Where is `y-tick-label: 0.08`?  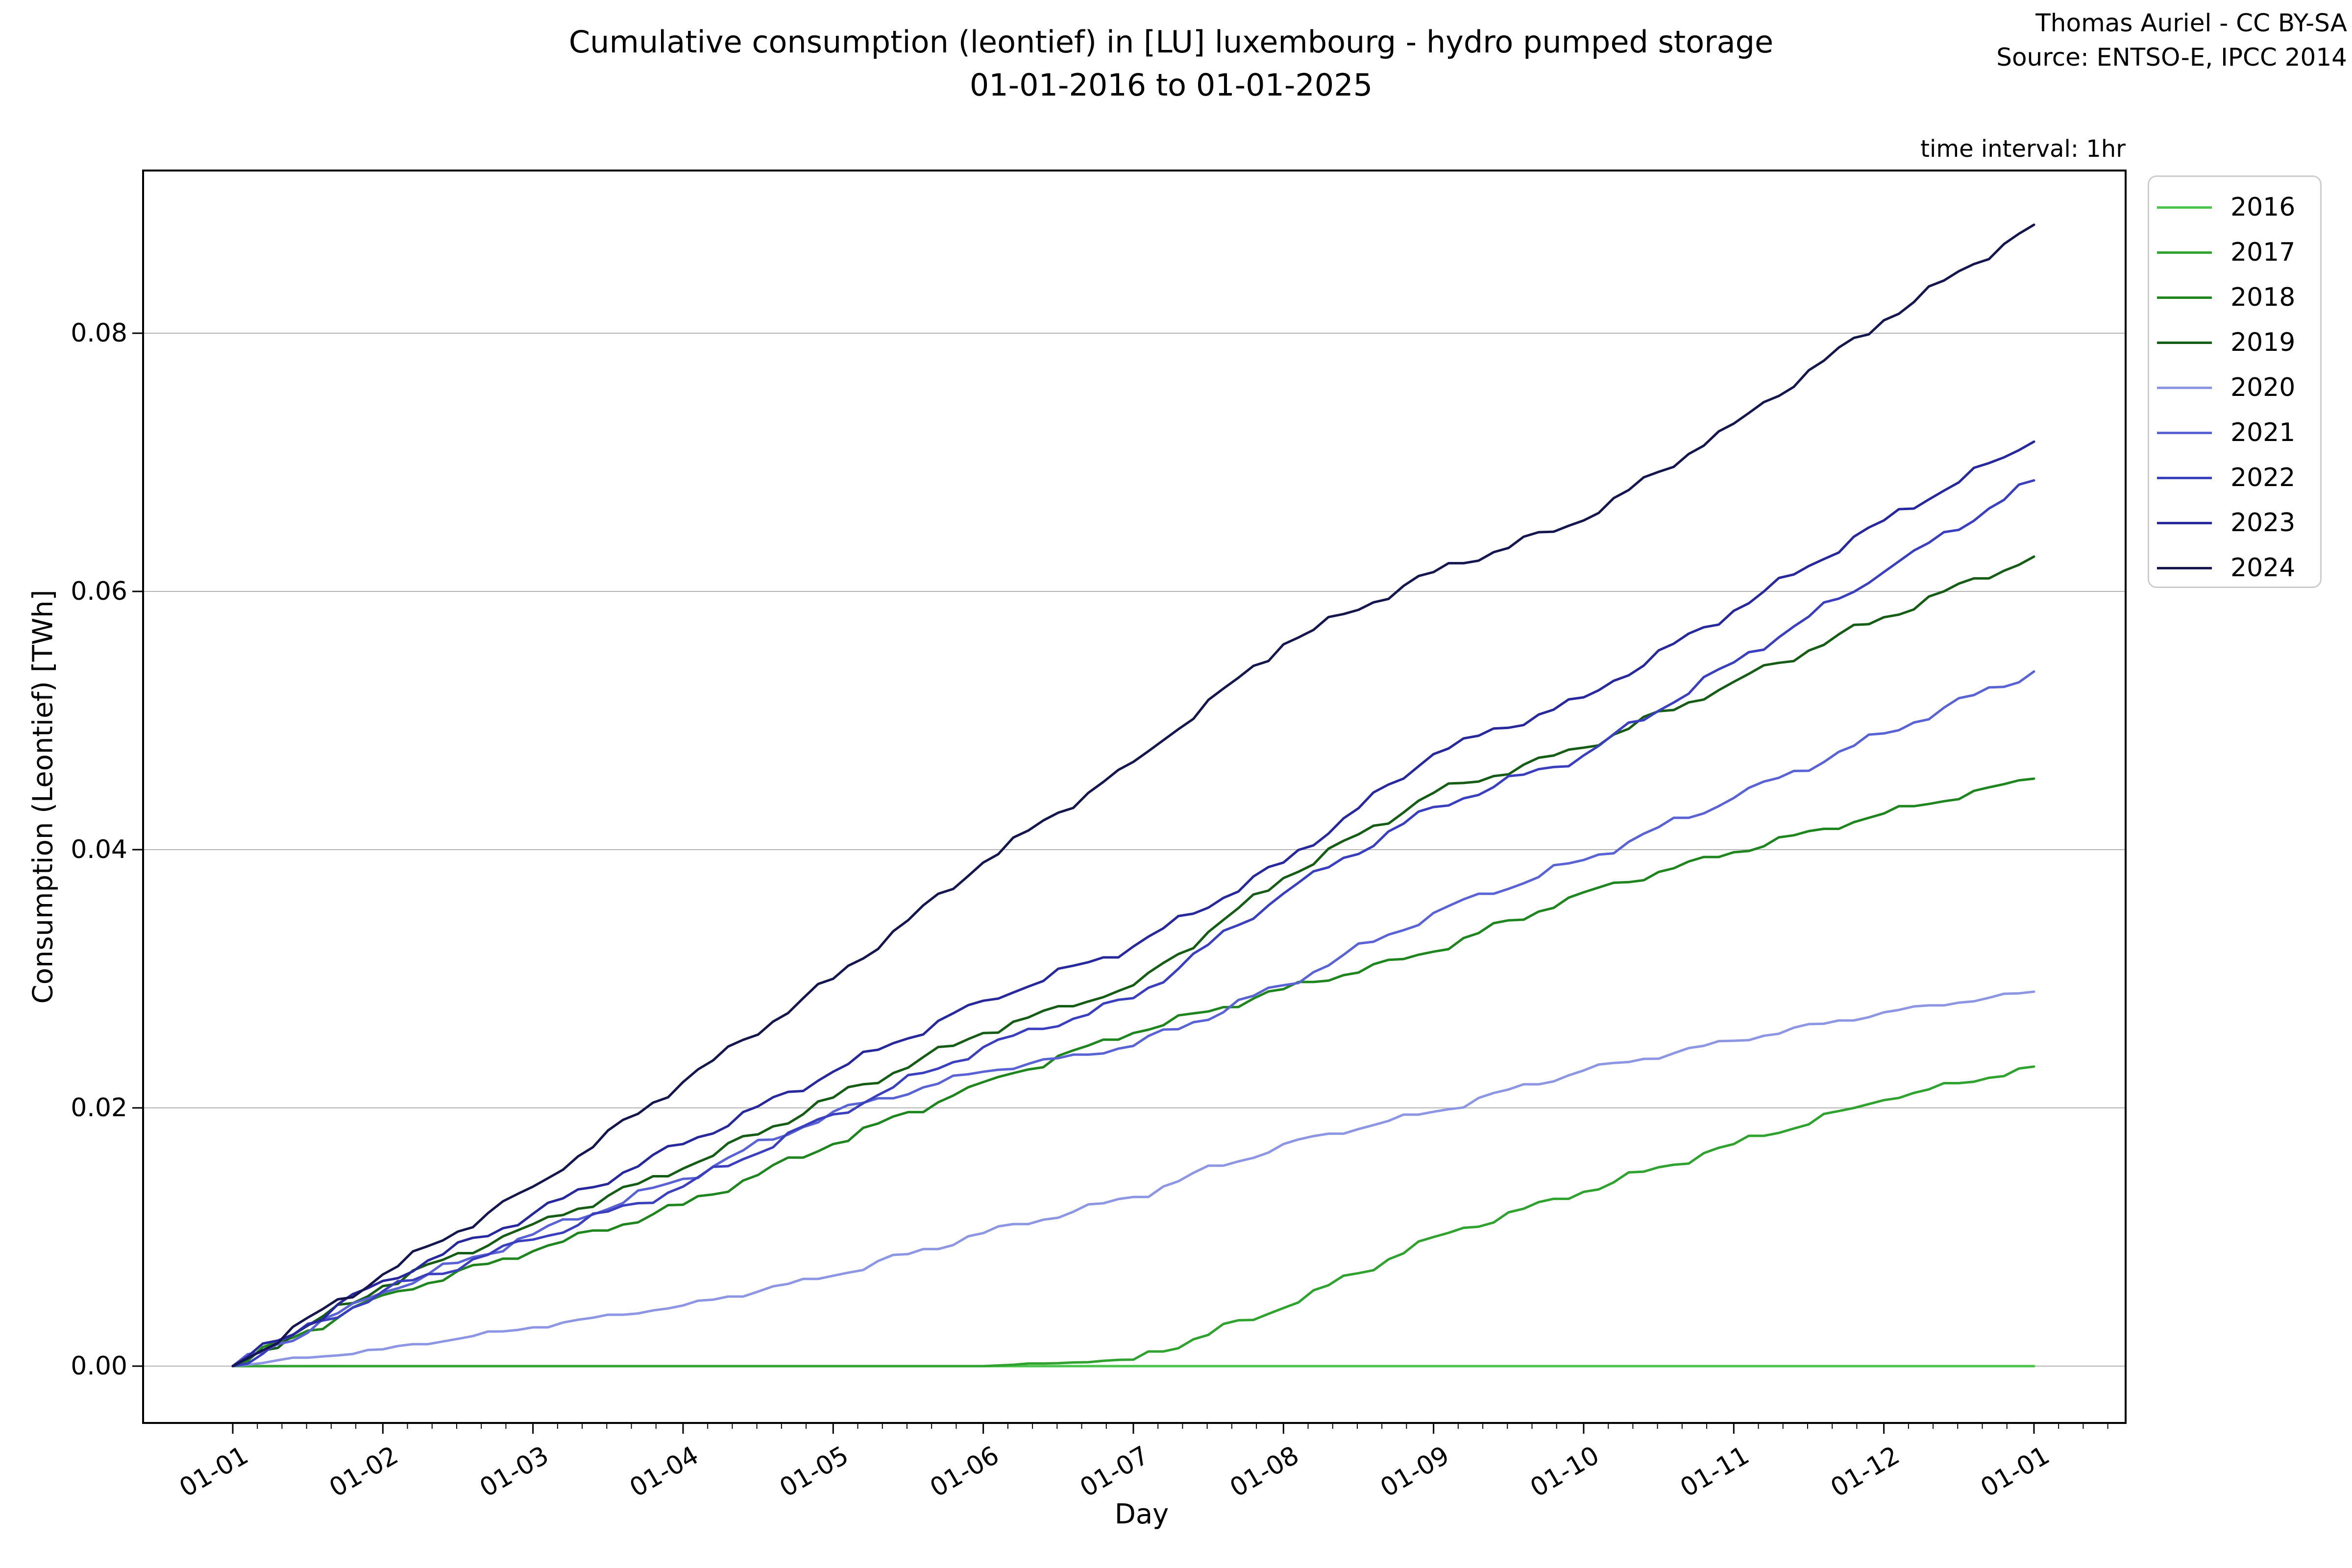 y-tick-label: 0.08 is located at coordinates (99, 333).